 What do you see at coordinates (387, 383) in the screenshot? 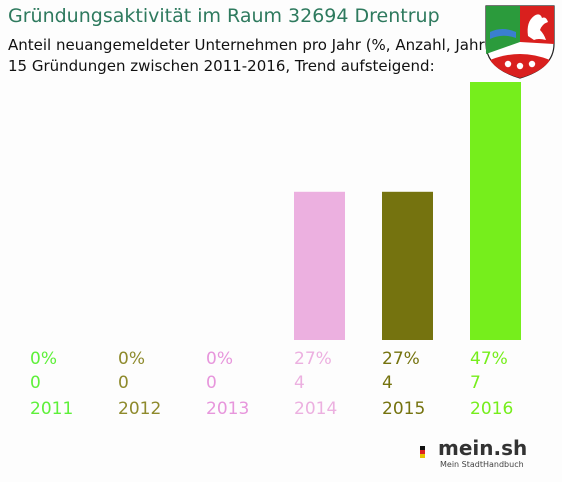
I see `count-label-2015: 4` at bounding box center [387, 383].